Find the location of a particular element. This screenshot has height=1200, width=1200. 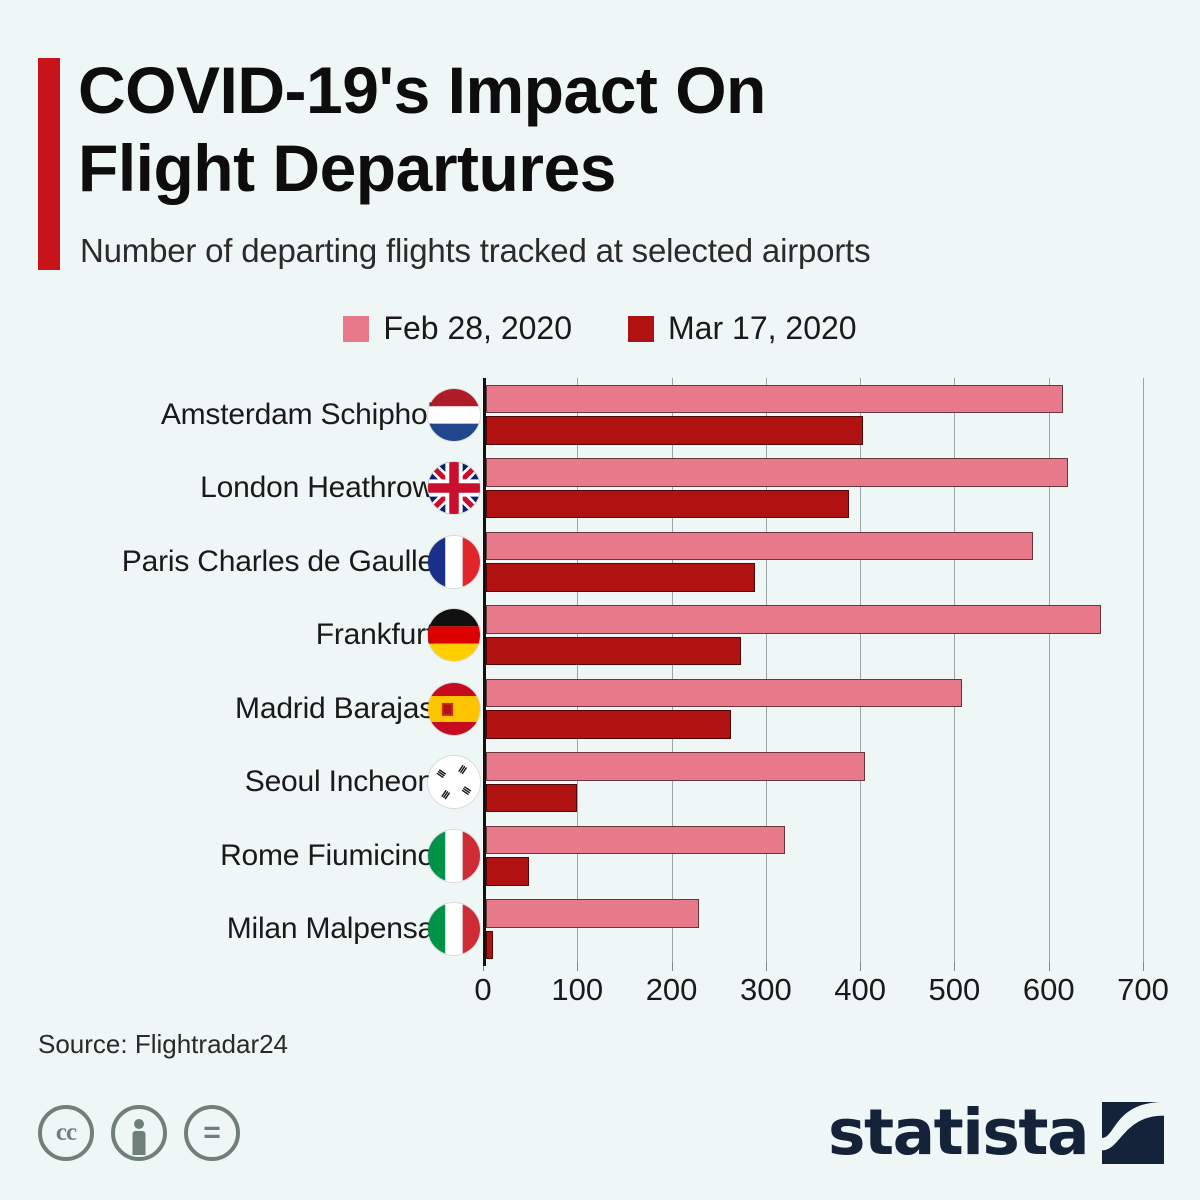

category-label: London Heathrow is located at coordinates (317, 488).